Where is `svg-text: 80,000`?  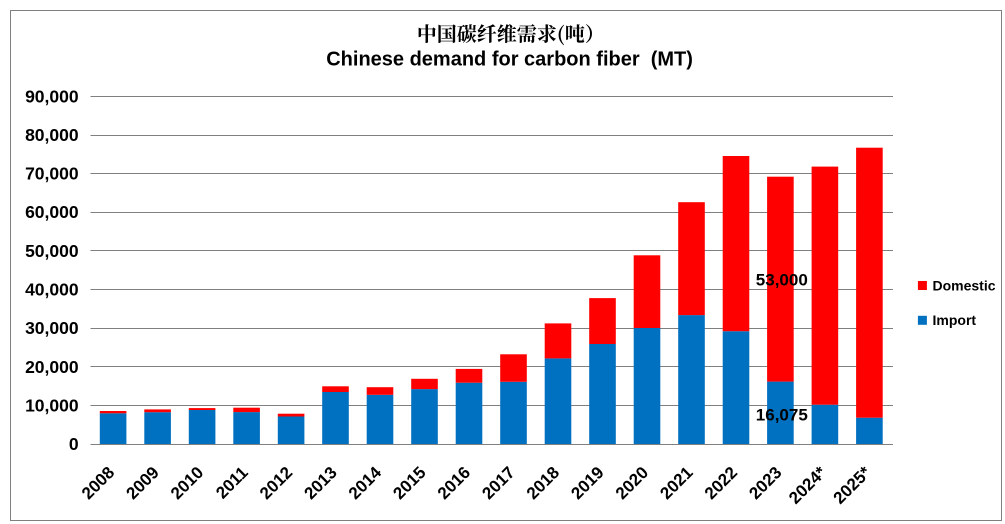 svg-text: 80,000 is located at coordinates (52, 135).